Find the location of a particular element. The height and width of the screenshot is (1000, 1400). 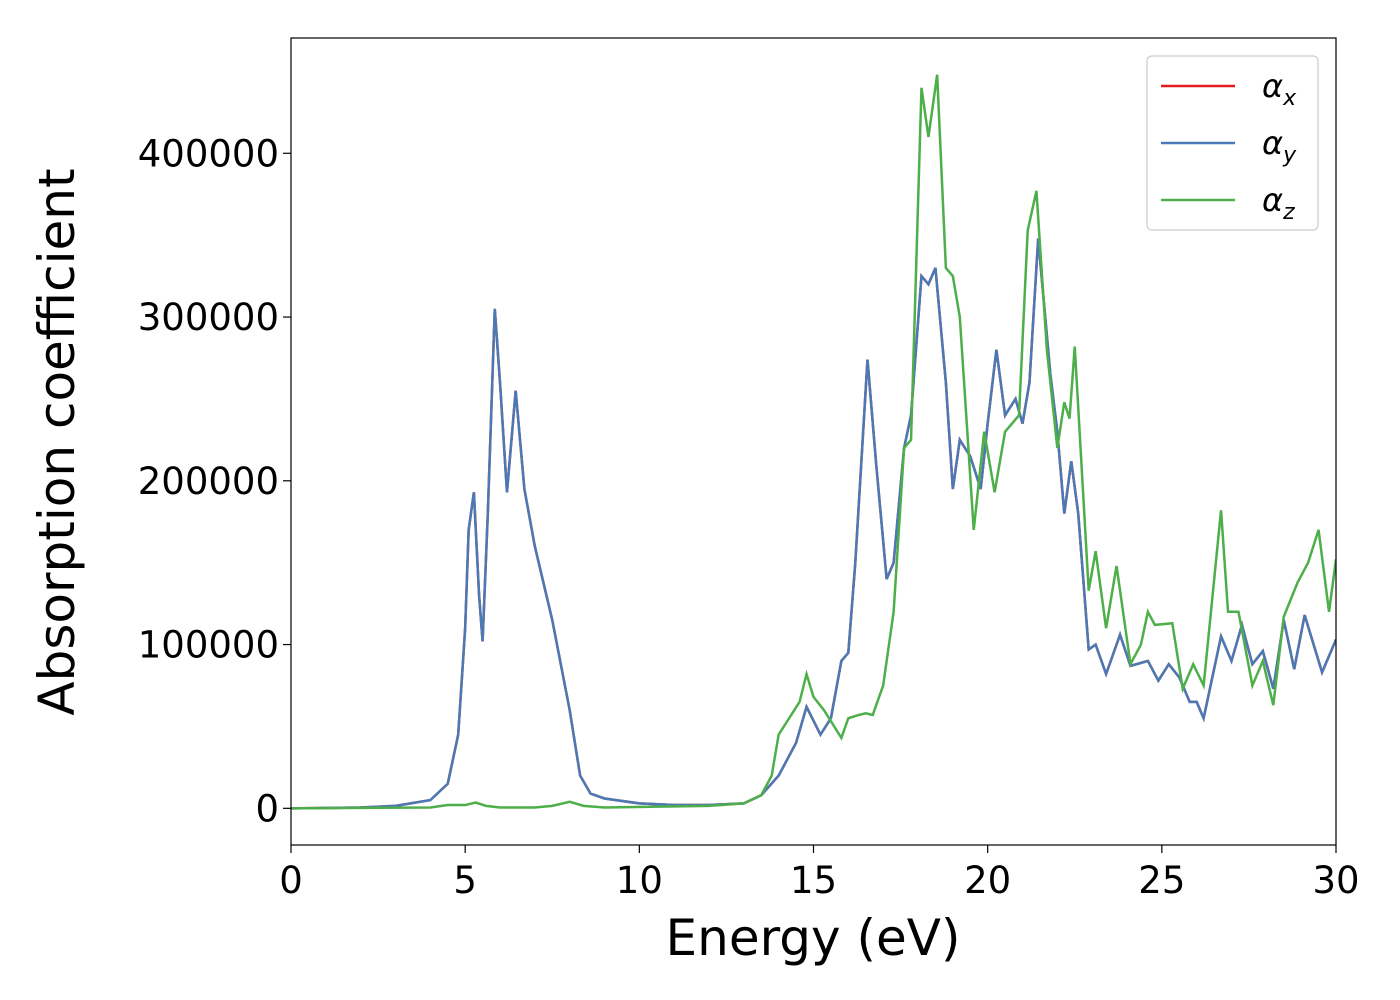

y-tick-label: 300000 is located at coordinates (208, 317).